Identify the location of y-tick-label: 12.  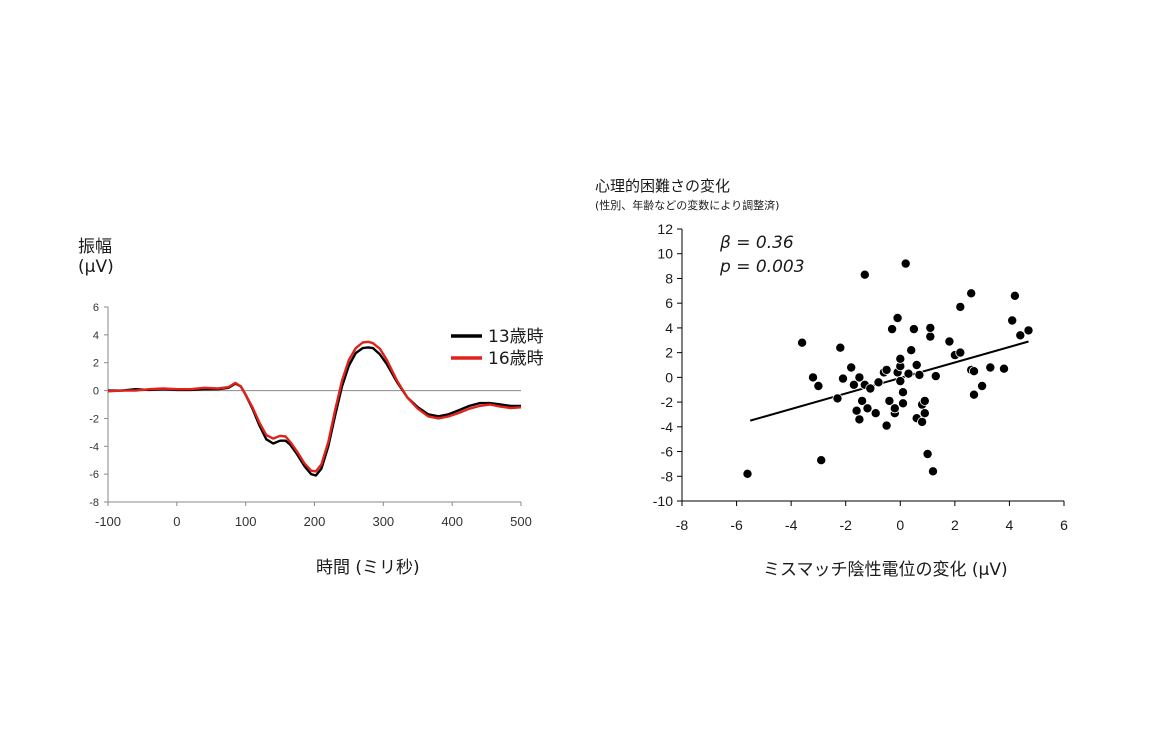
(665, 229).